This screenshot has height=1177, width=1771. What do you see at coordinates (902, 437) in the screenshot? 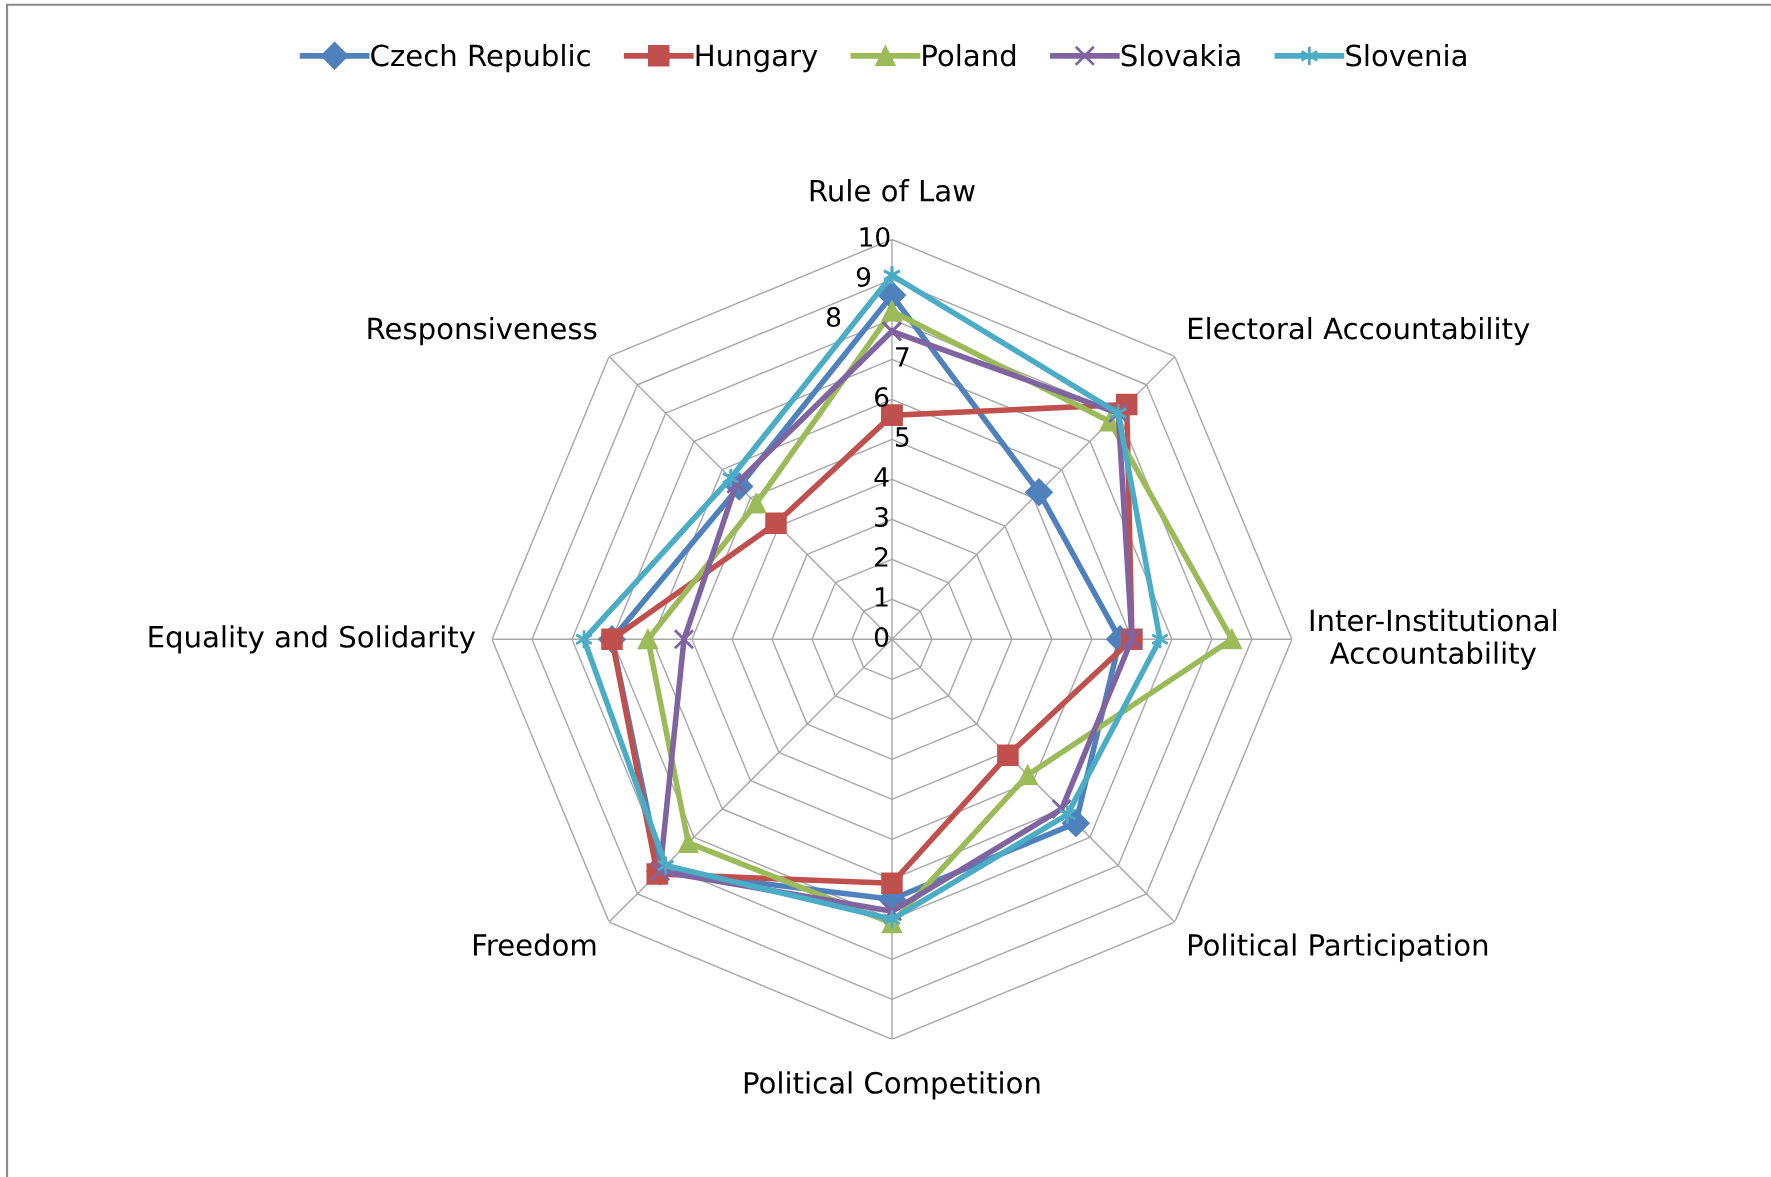
I see `y-tick-label: 5` at bounding box center [902, 437].